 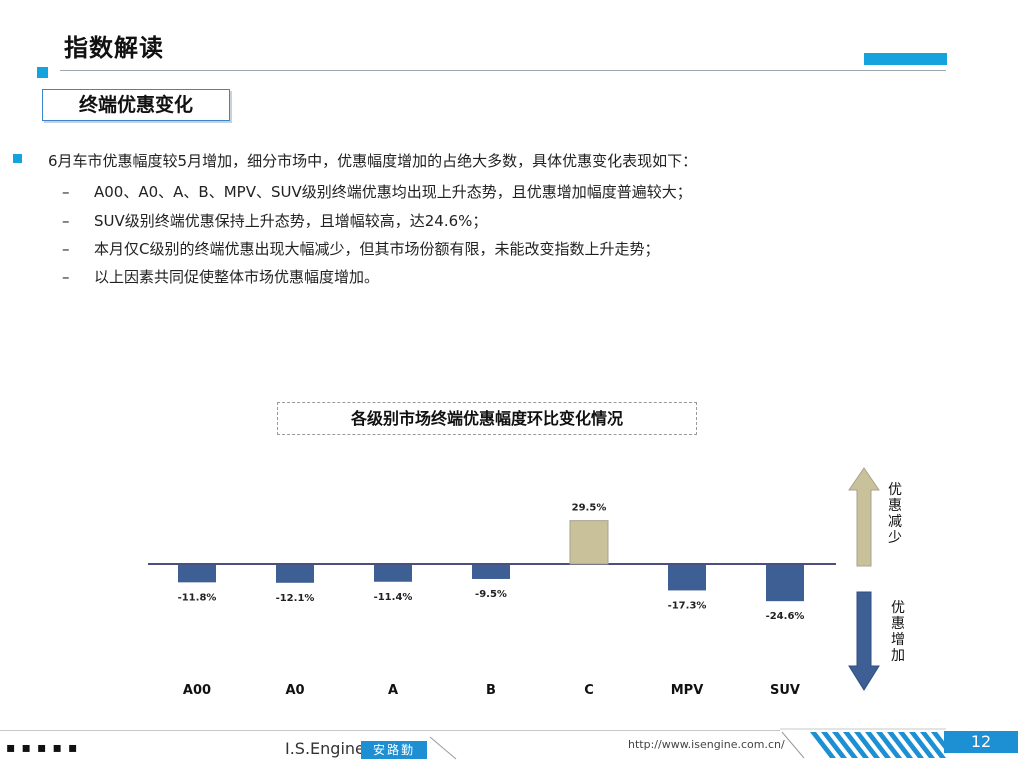 I want to click on footer-brand-cn: 安路勤, so click(x=394, y=750).